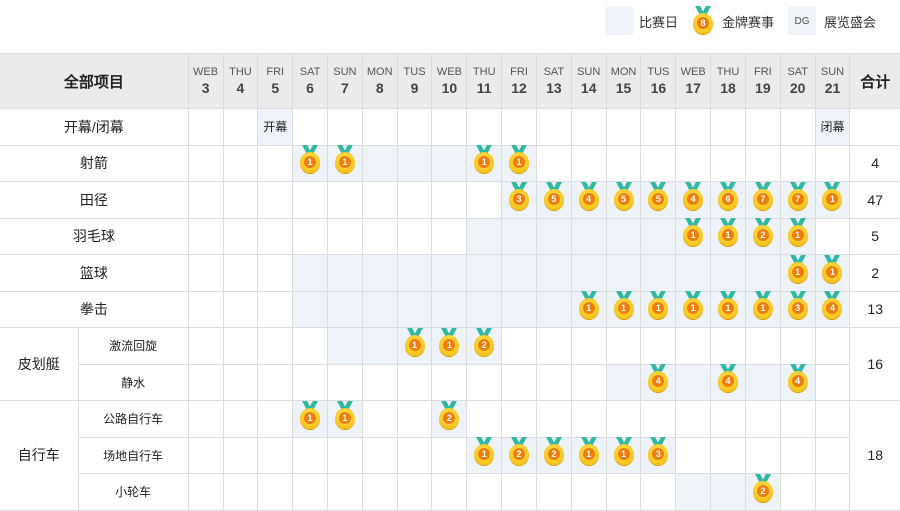  I want to click on day-cell-19: 7, so click(762, 200).